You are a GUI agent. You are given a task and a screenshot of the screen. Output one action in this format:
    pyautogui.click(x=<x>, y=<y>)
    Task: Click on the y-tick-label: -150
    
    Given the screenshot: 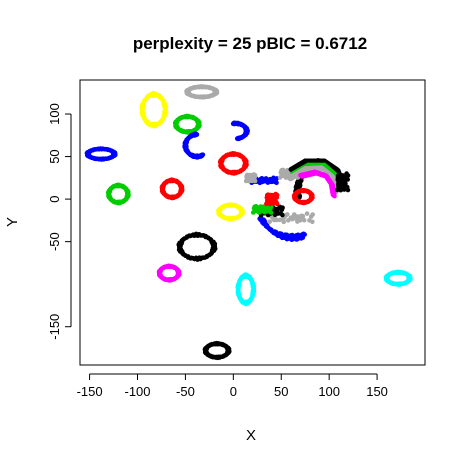 What is the action you would take?
    pyautogui.click(x=54, y=327)
    